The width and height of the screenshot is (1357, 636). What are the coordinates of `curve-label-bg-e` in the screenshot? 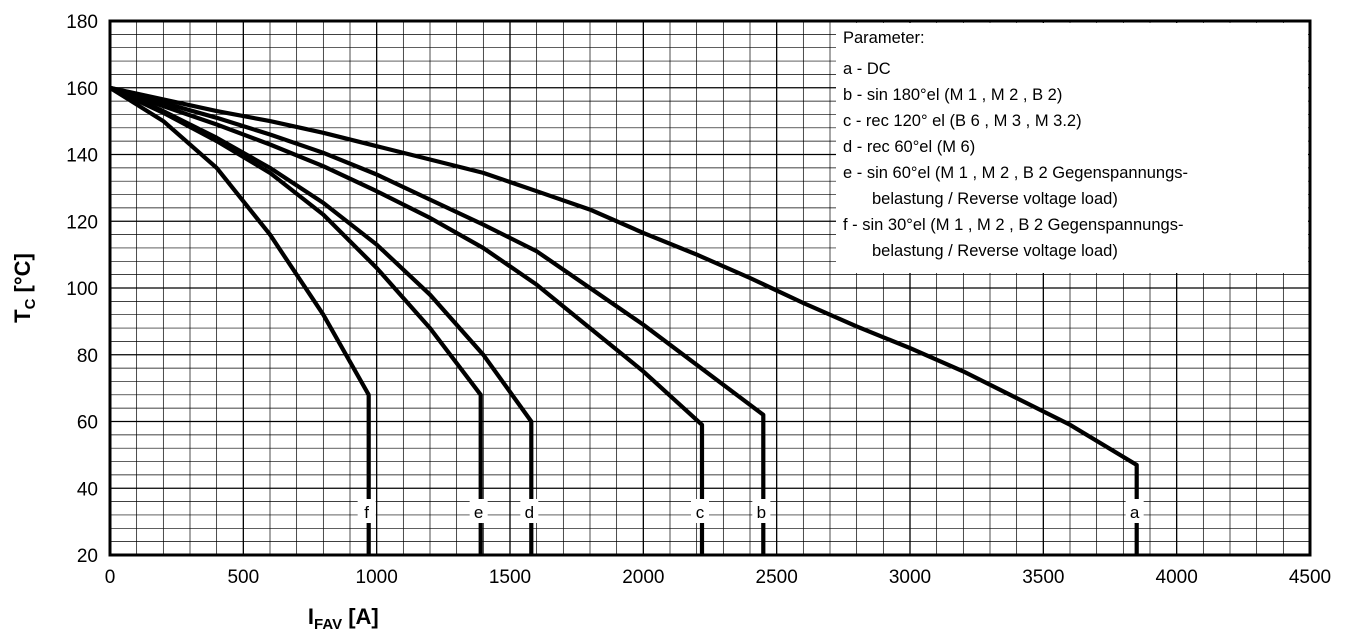 It's located at (478, 511).